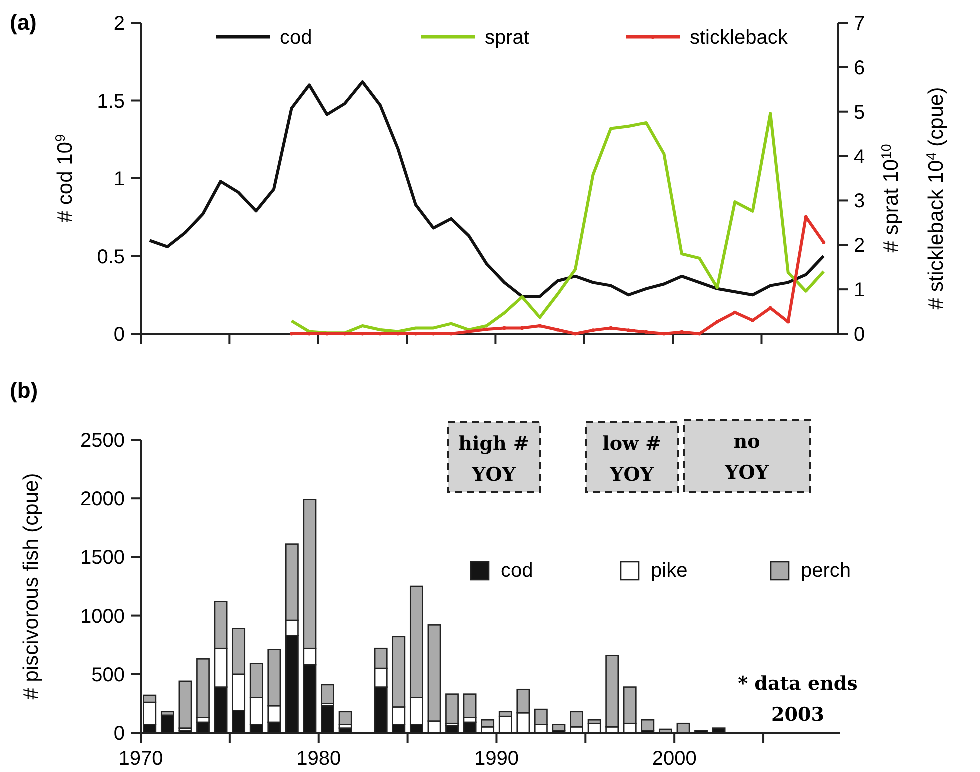  Describe the element at coordinates (102, 499) in the screenshot. I see `y-tick-label: 2000` at that location.